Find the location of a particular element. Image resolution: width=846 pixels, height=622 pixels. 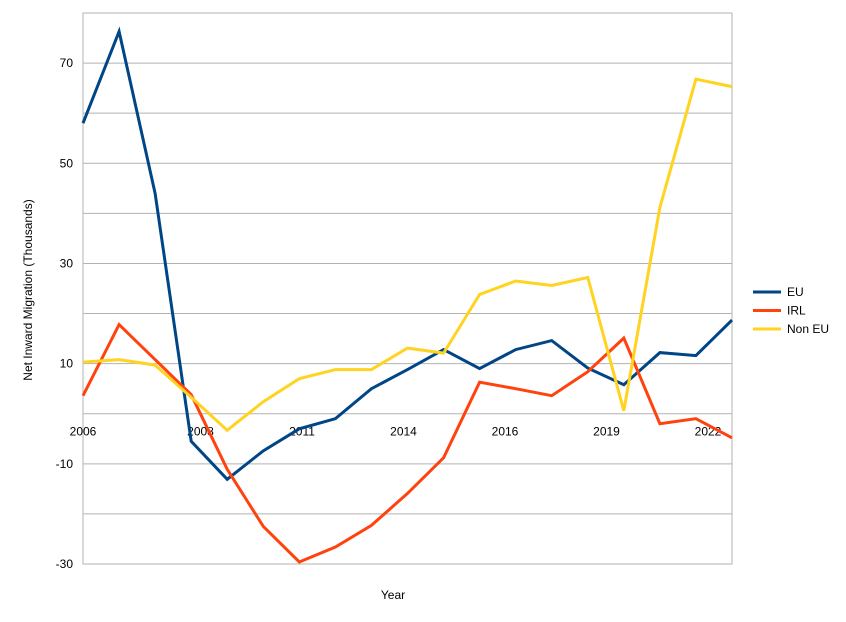

x-tick-label: 2006 is located at coordinates (83, 432).